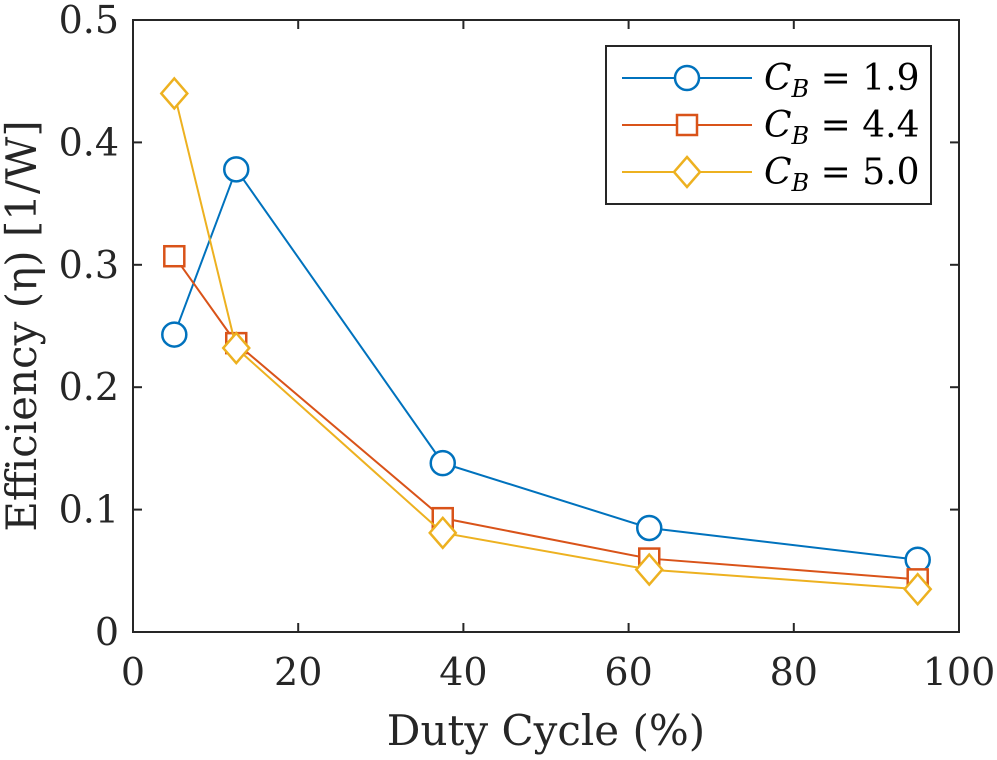 The image size is (997, 760). I want to click on legend-entry: CB = 1.9, so click(771, 80).